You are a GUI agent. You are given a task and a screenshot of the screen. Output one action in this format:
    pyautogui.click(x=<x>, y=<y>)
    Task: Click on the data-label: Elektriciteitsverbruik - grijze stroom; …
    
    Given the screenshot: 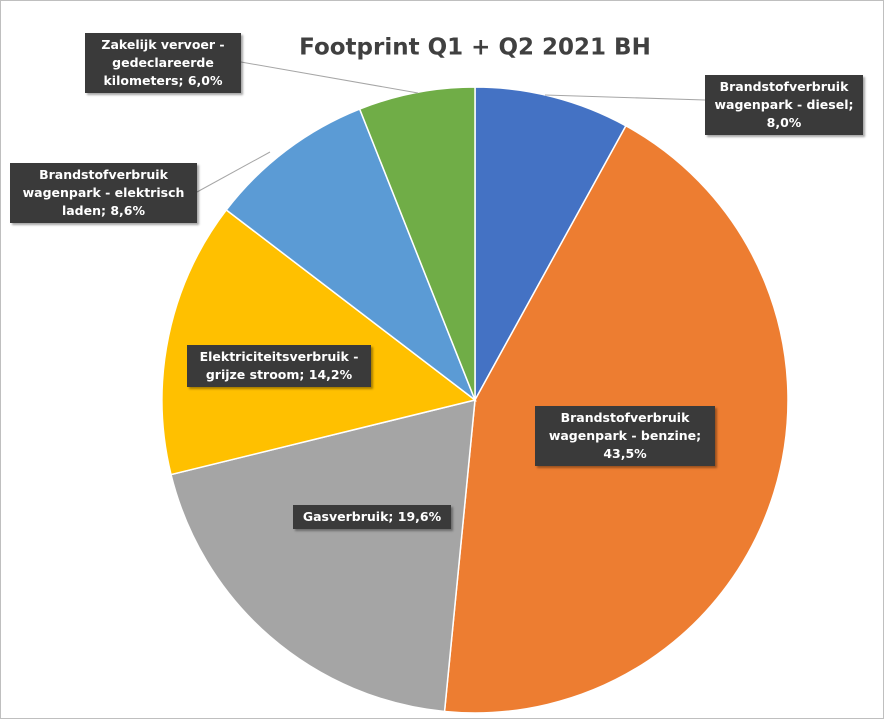 What is the action you would take?
    pyautogui.click(x=279, y=366)
    